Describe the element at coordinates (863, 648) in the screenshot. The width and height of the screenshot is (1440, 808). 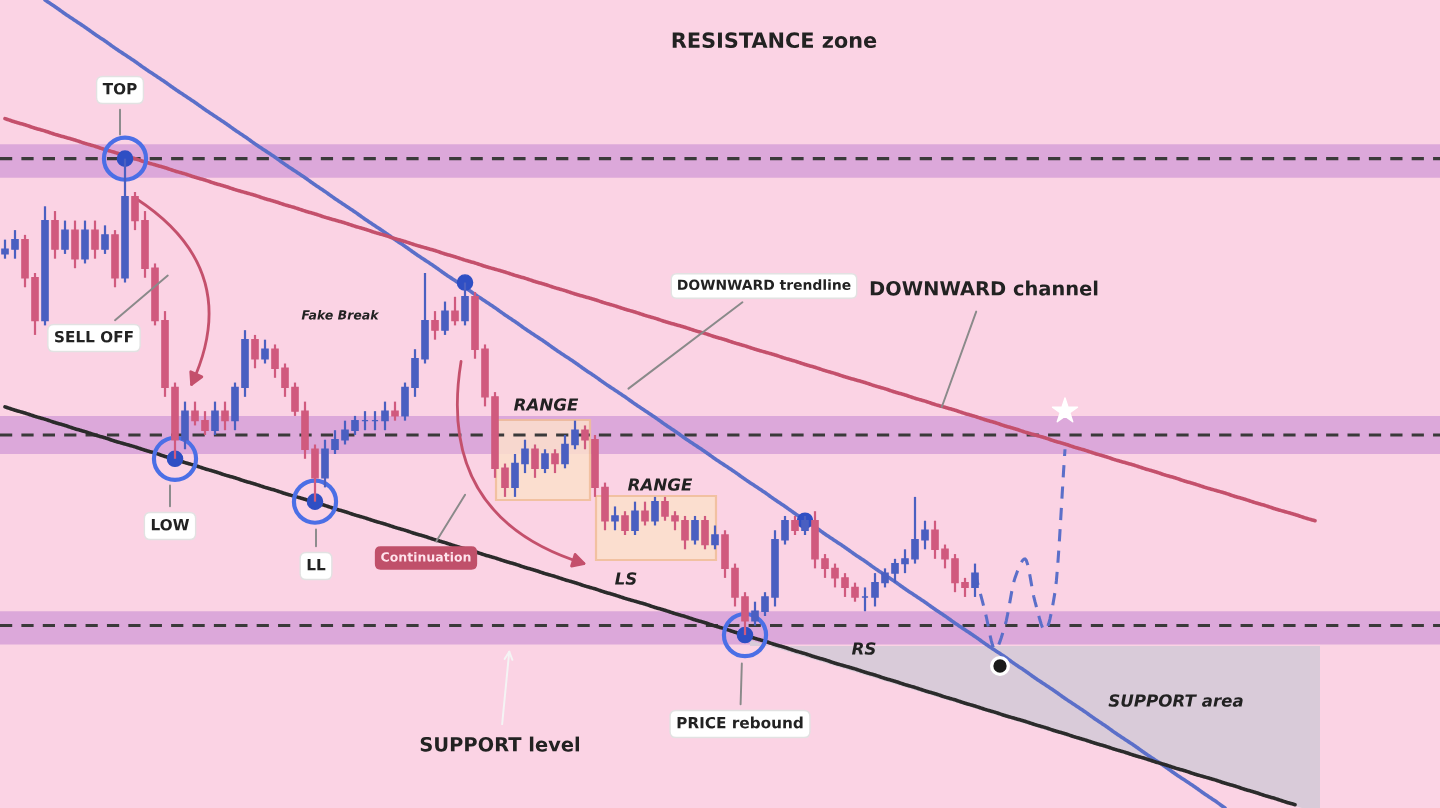
I see `text: RS` at that location.